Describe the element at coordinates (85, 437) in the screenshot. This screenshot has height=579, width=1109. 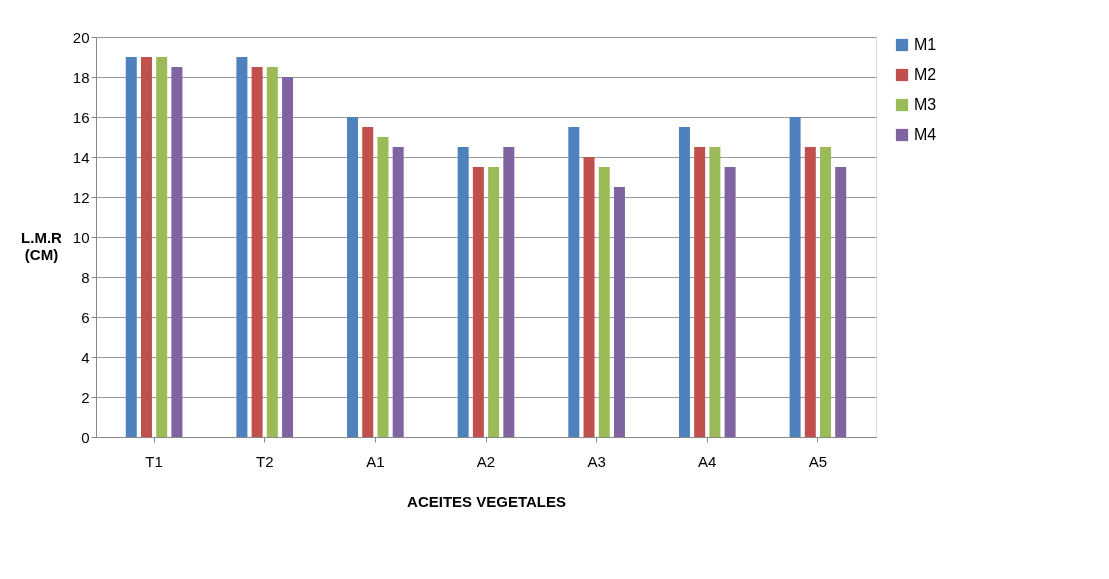
I see `y-tick-label: 0` at that location.